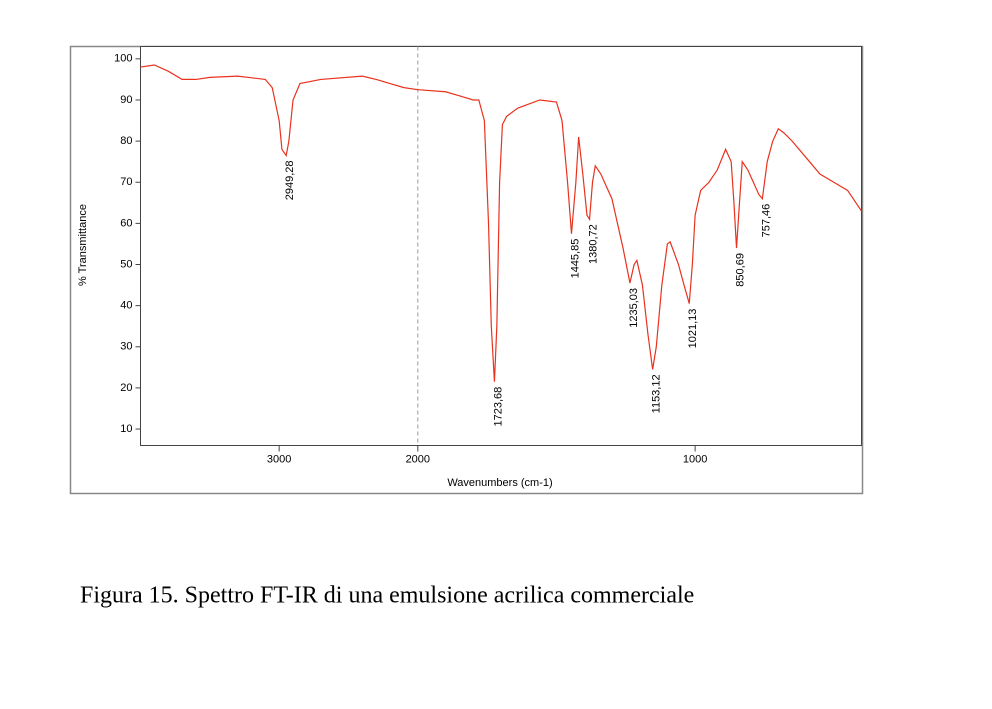 The width and height of the screenshot is (992, 709). I want to click on peak-label: 1153,12, so click(657, 393).